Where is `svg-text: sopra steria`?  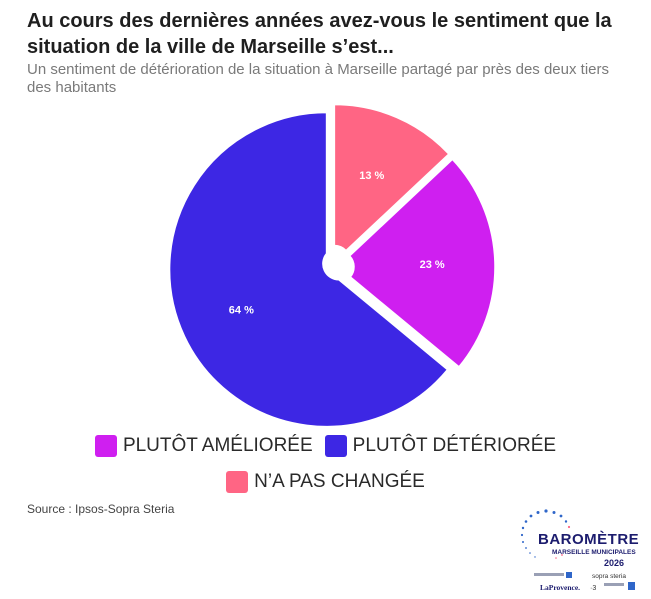 svg-text: sopra steria is located at coordinates (609, 576).